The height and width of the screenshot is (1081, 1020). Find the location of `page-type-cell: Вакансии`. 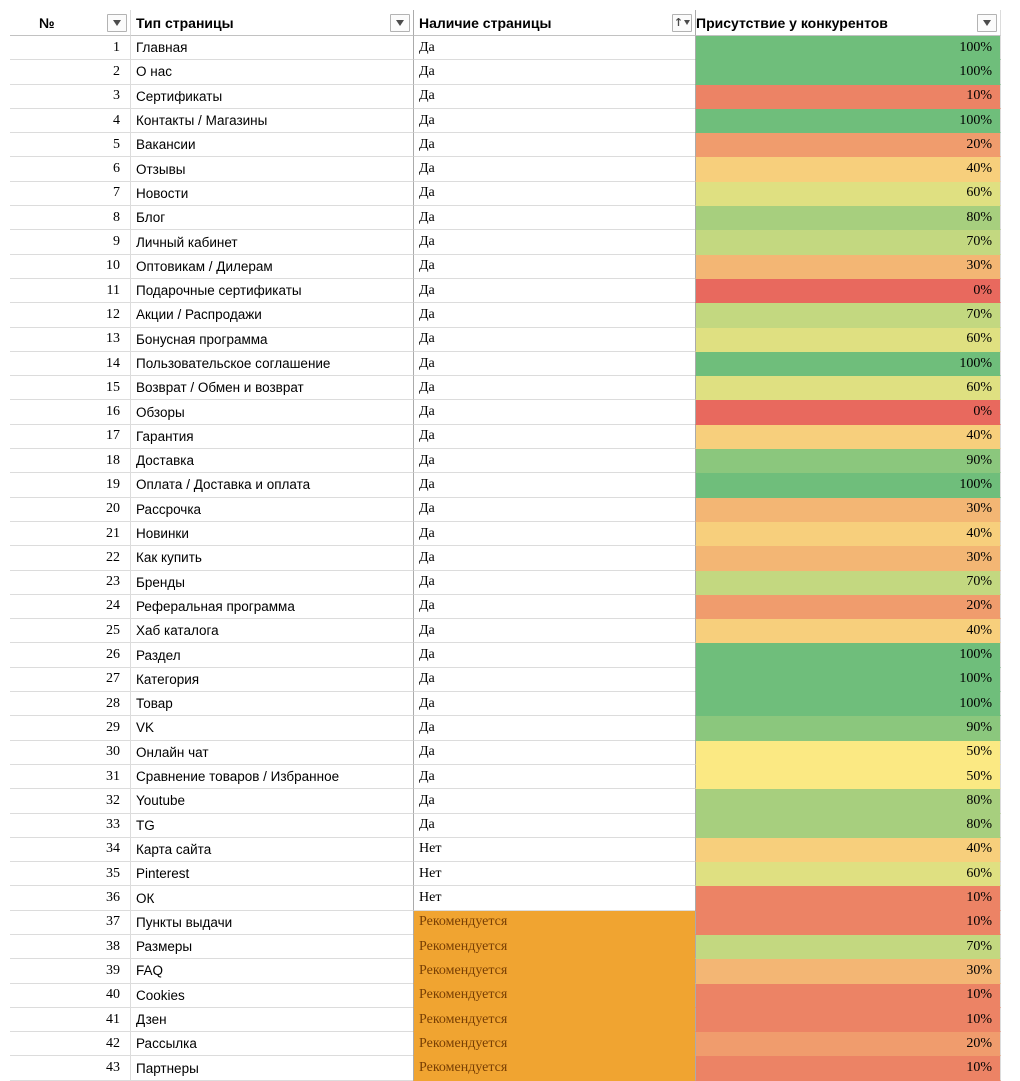

page-type-cell: Вакансии is located at coordinates (271, 145).